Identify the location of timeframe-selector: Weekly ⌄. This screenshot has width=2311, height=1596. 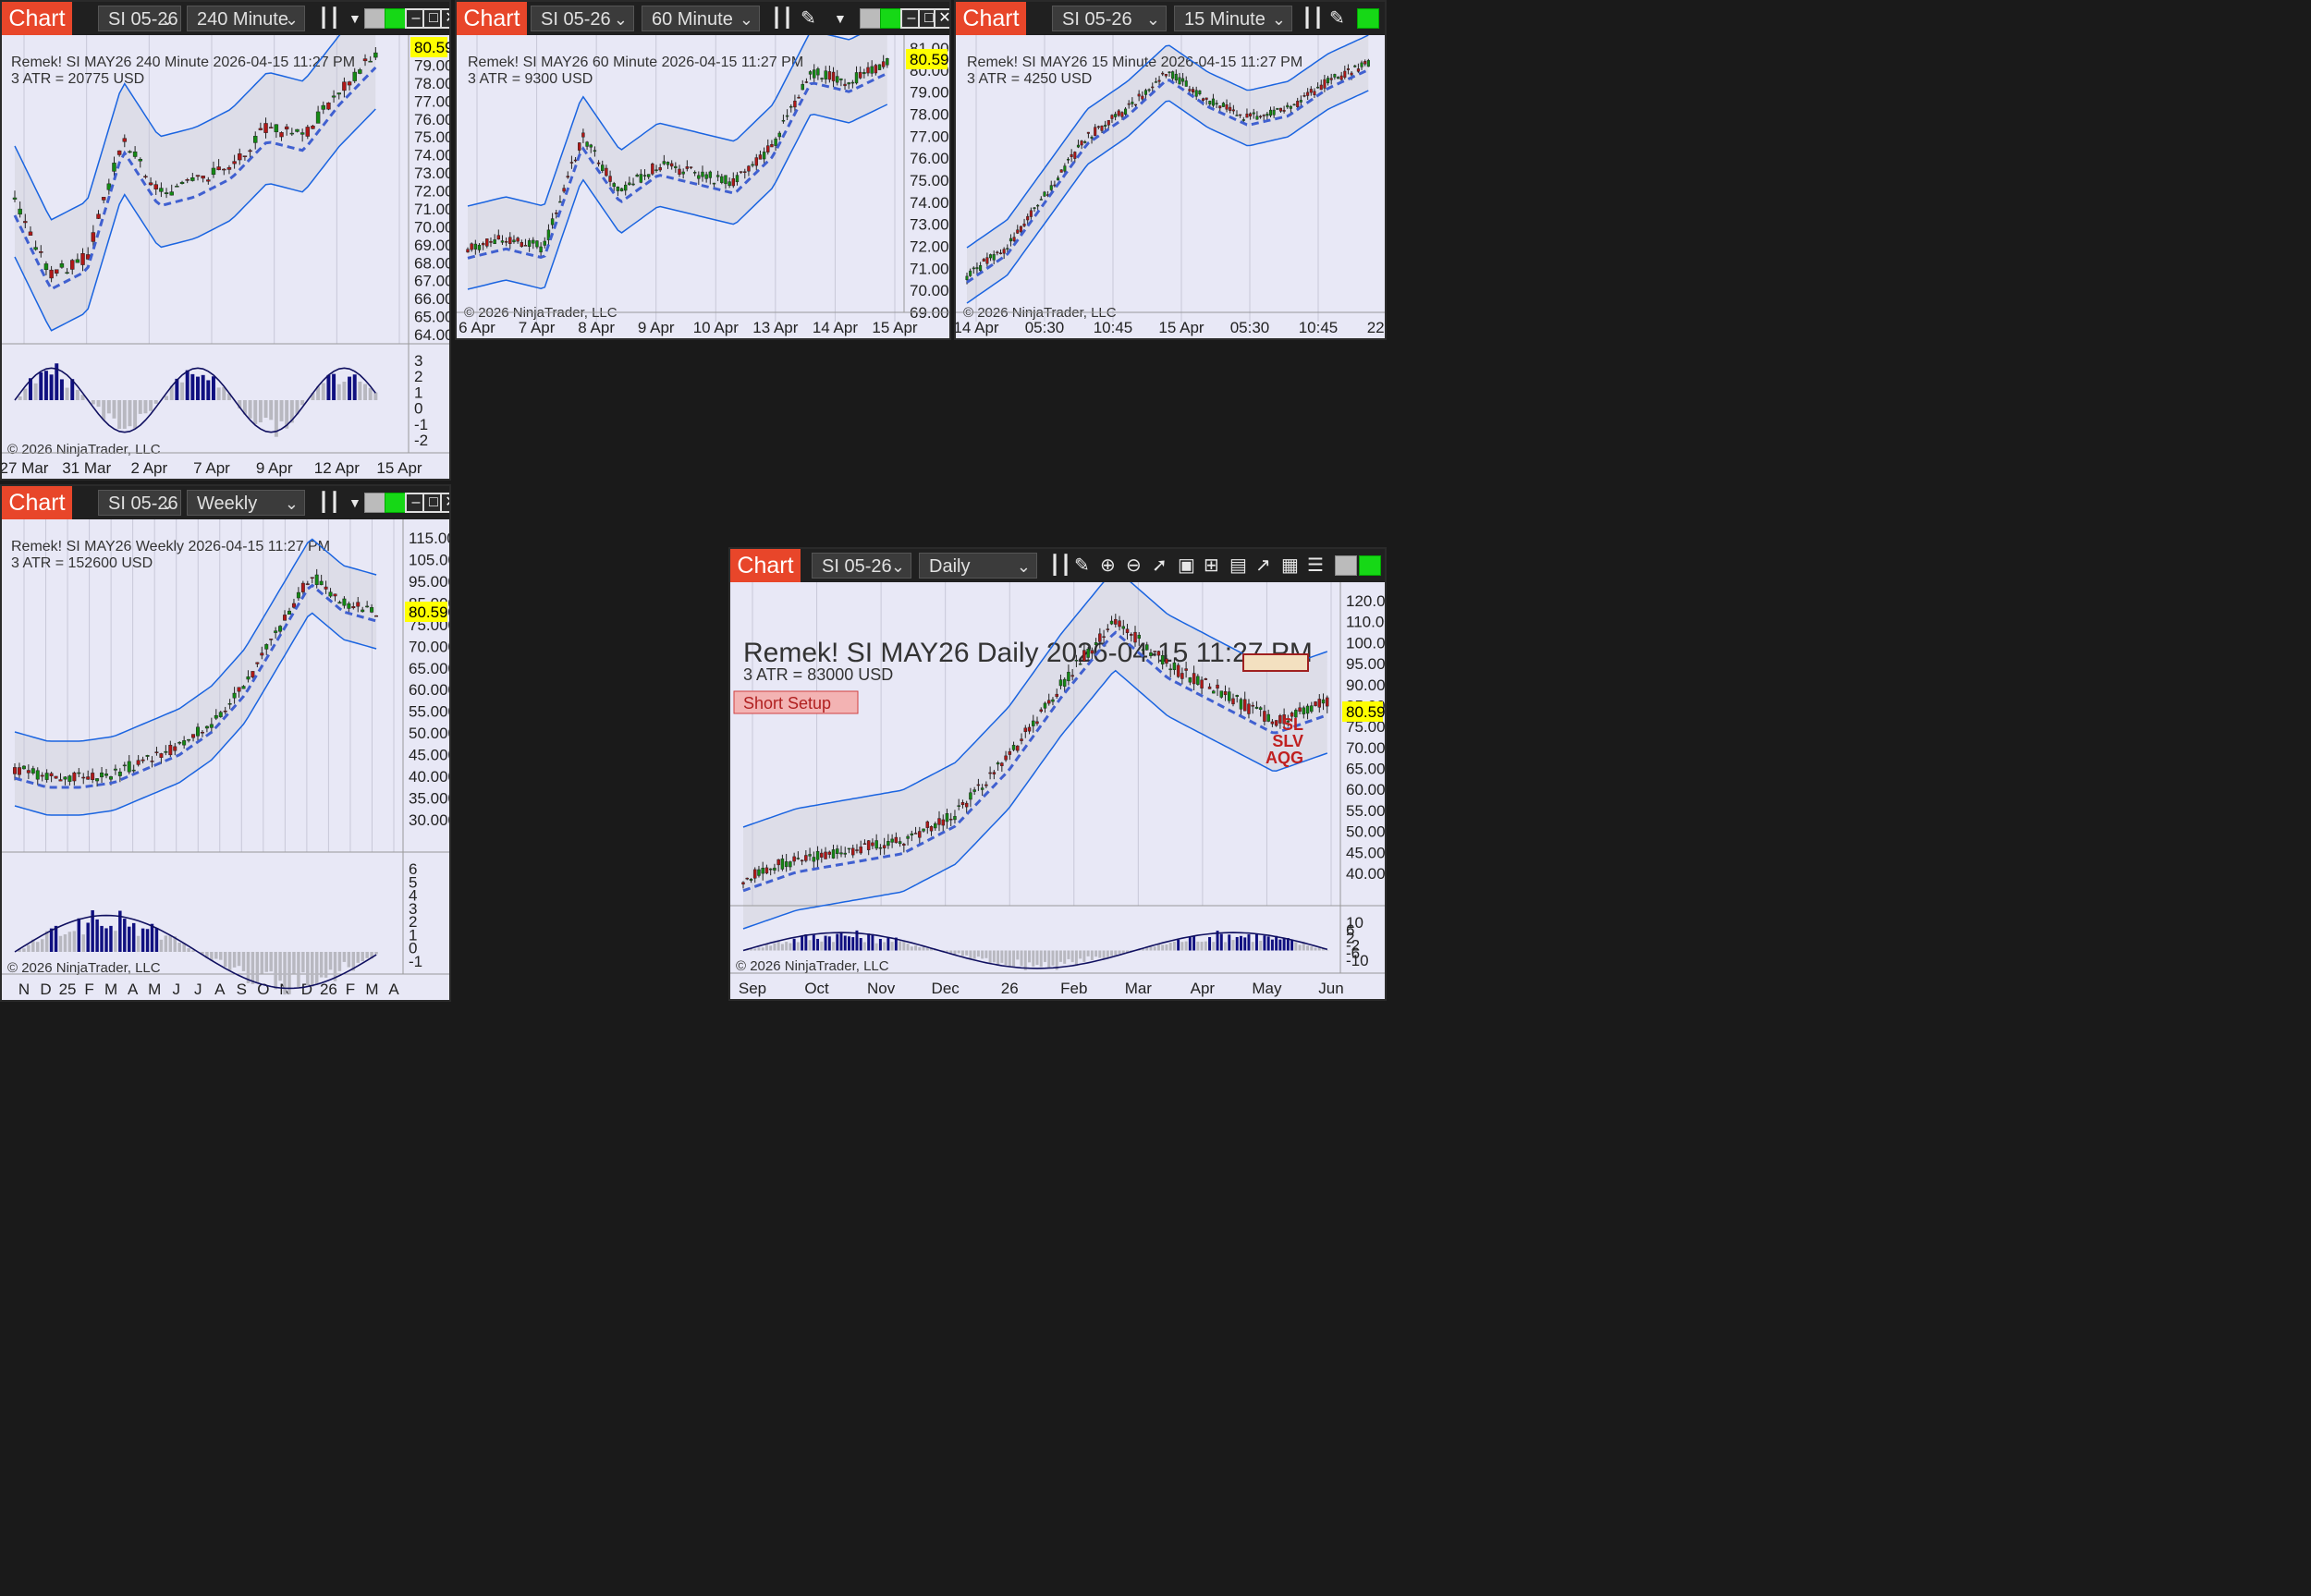
(246, 503).